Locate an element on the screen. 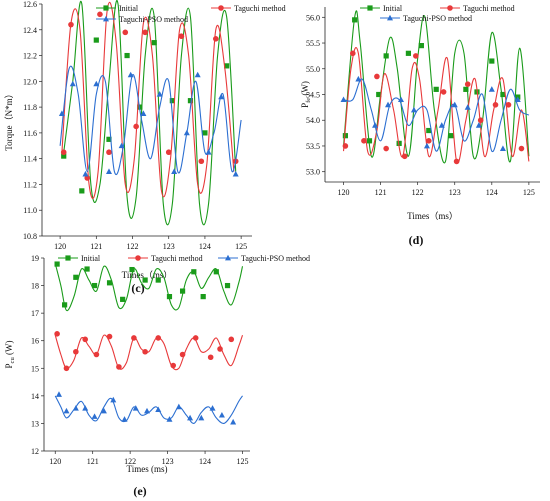 This screenshot has width=550, height=501. y-tick-label: 53.0 is located at coordinates (313, 172).